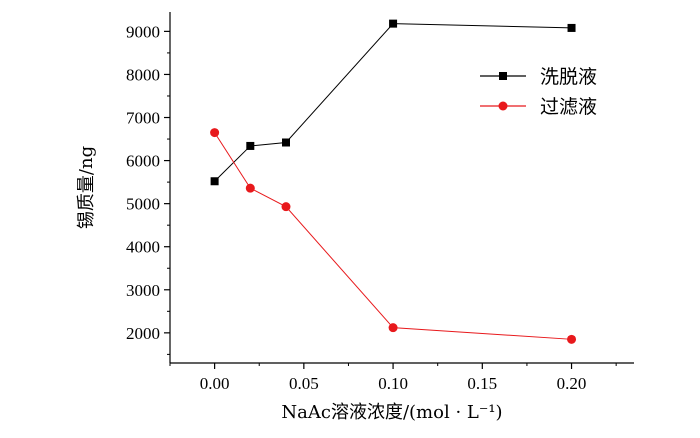 This screenshot has height=438, width=700. What do you see at coordinates (86, 187) in the screenshot?
I see `y-axis-title: 锡质量/ng` at bounding box center [86, 187].